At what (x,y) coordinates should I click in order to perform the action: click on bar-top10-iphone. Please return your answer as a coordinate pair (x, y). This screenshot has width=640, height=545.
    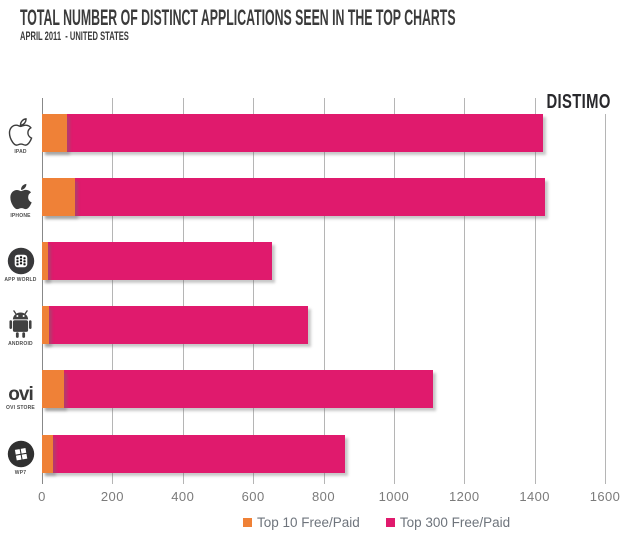
    Looking at the image, I should click on (59, 196).